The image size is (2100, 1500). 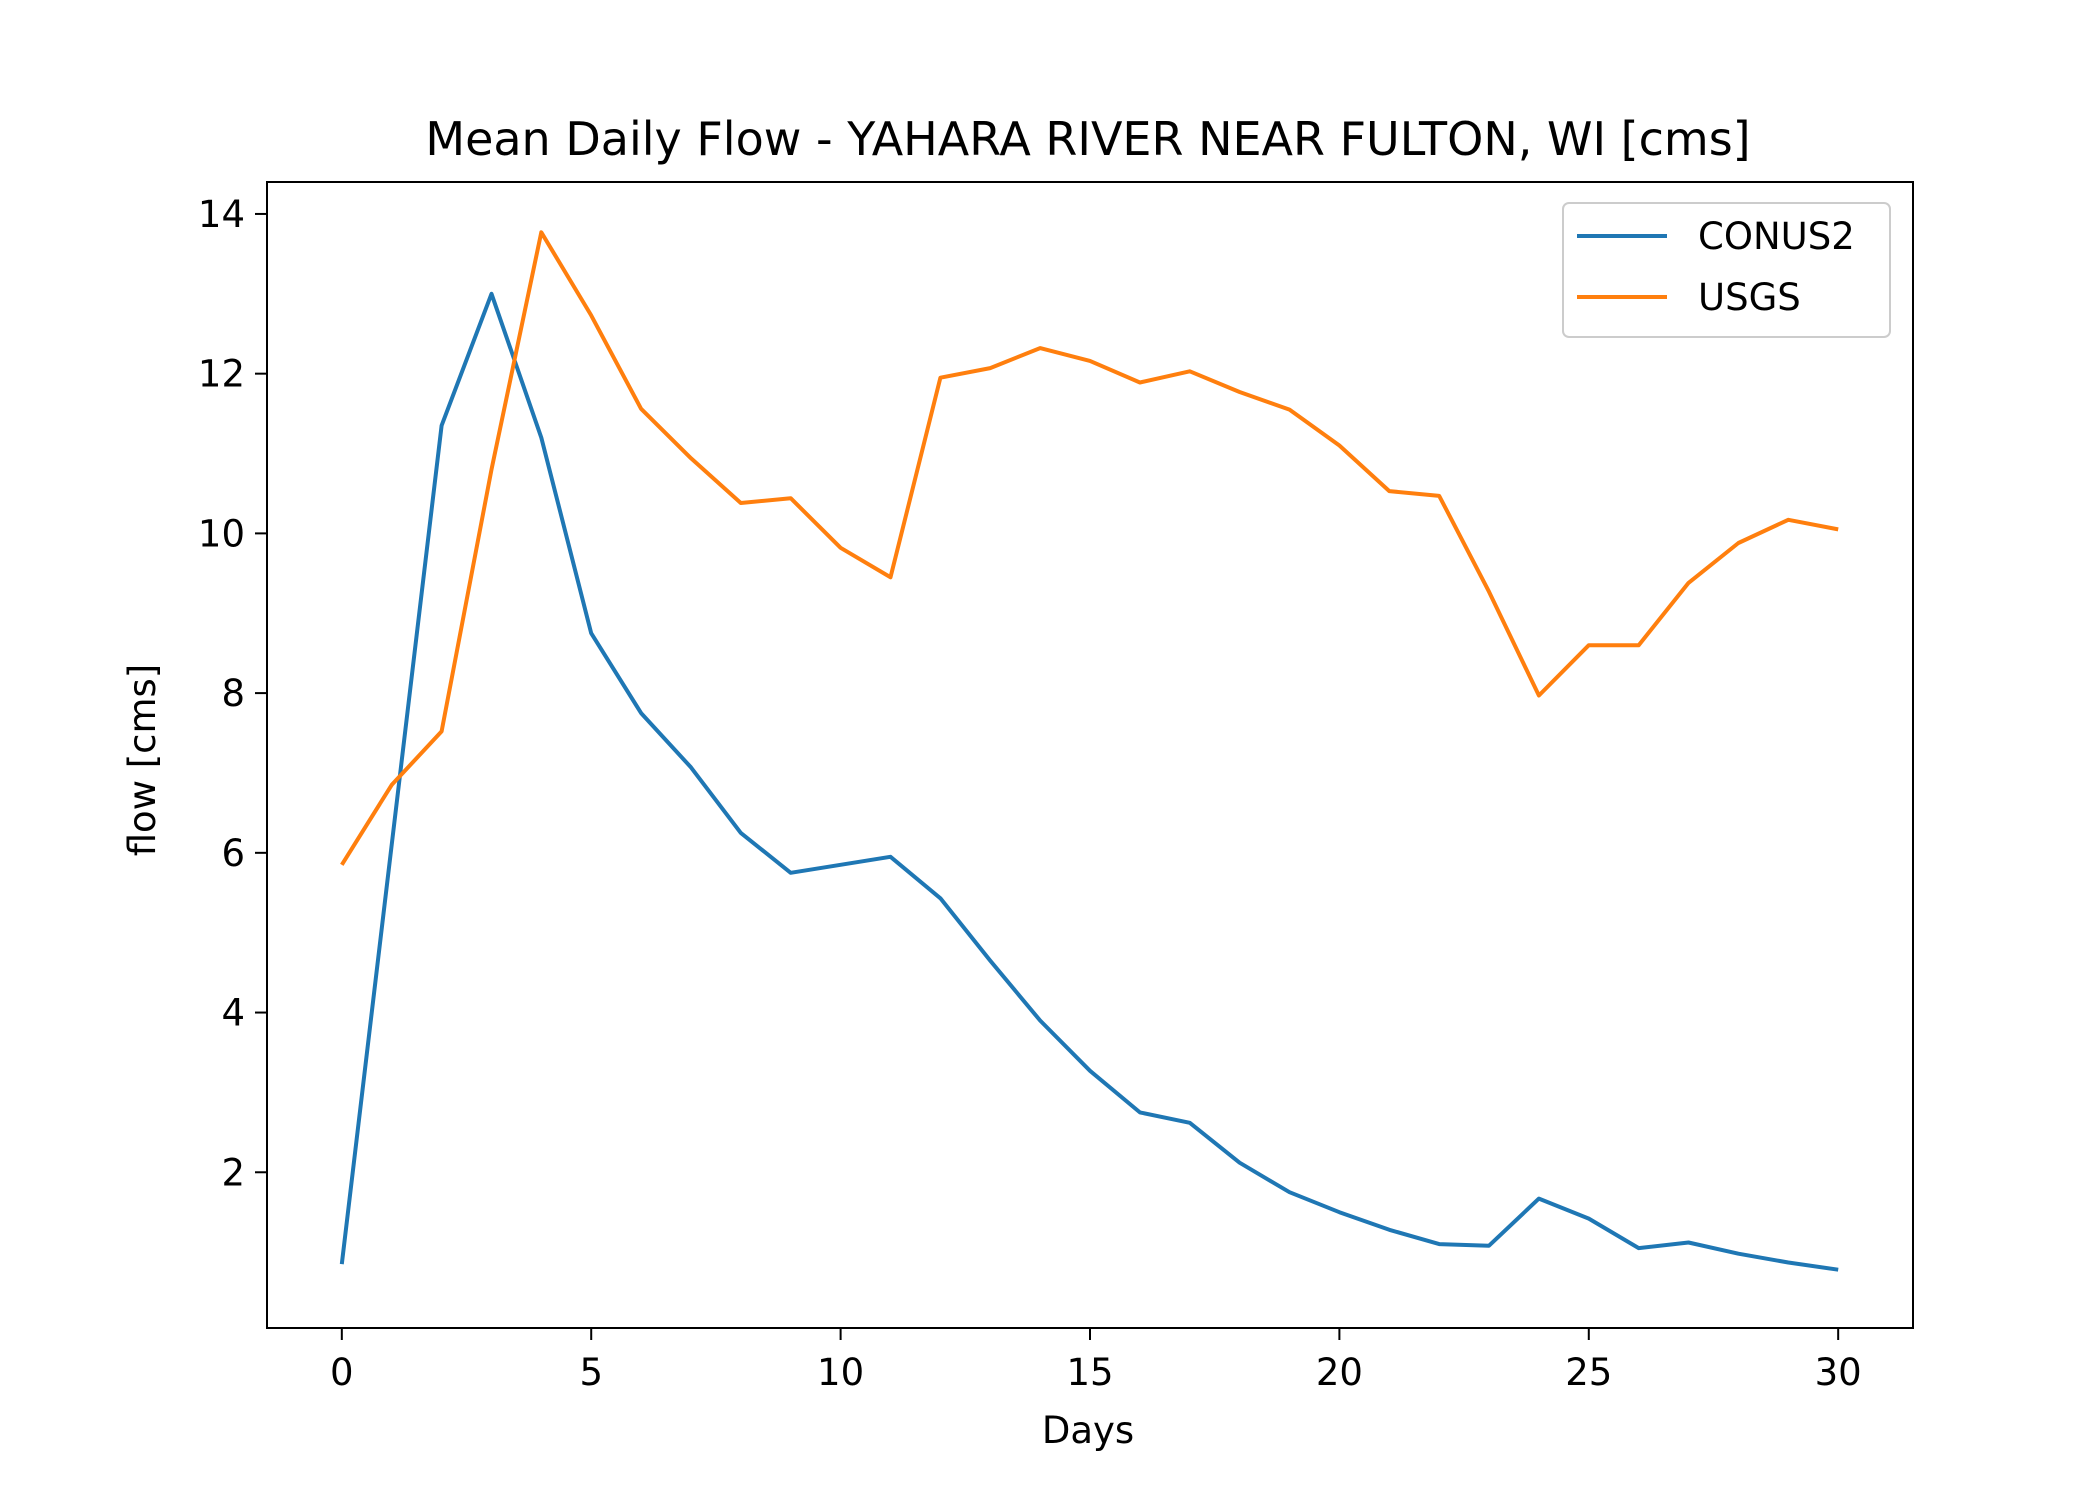 What do you see at coordinates (1726, 270) in the screenshot?
I see `legend: CONUS2 USGS` at bounding box center [1726, 270].